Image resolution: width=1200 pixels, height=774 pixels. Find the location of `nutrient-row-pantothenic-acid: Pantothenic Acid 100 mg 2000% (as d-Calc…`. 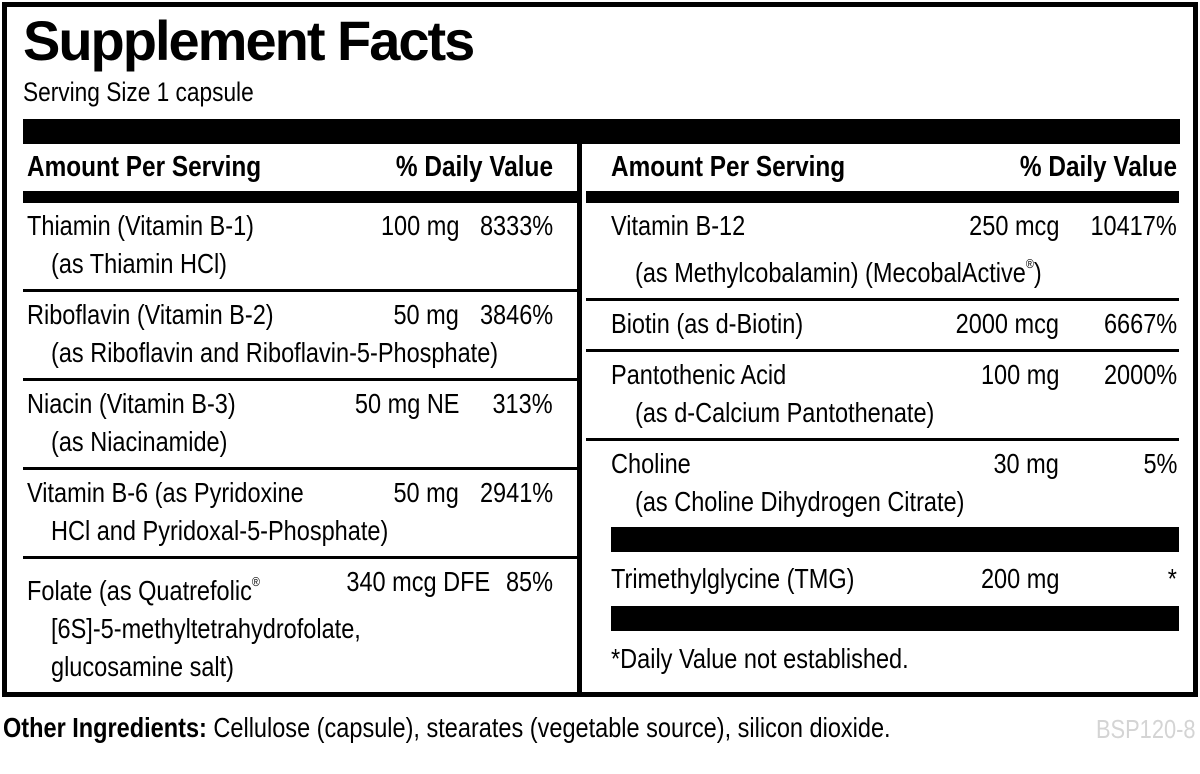

nutrient-row-pantothenic-acid: Pantothenic Acid 100 mg 2000% (as d-Calc… is located at coordinates (882, 396).